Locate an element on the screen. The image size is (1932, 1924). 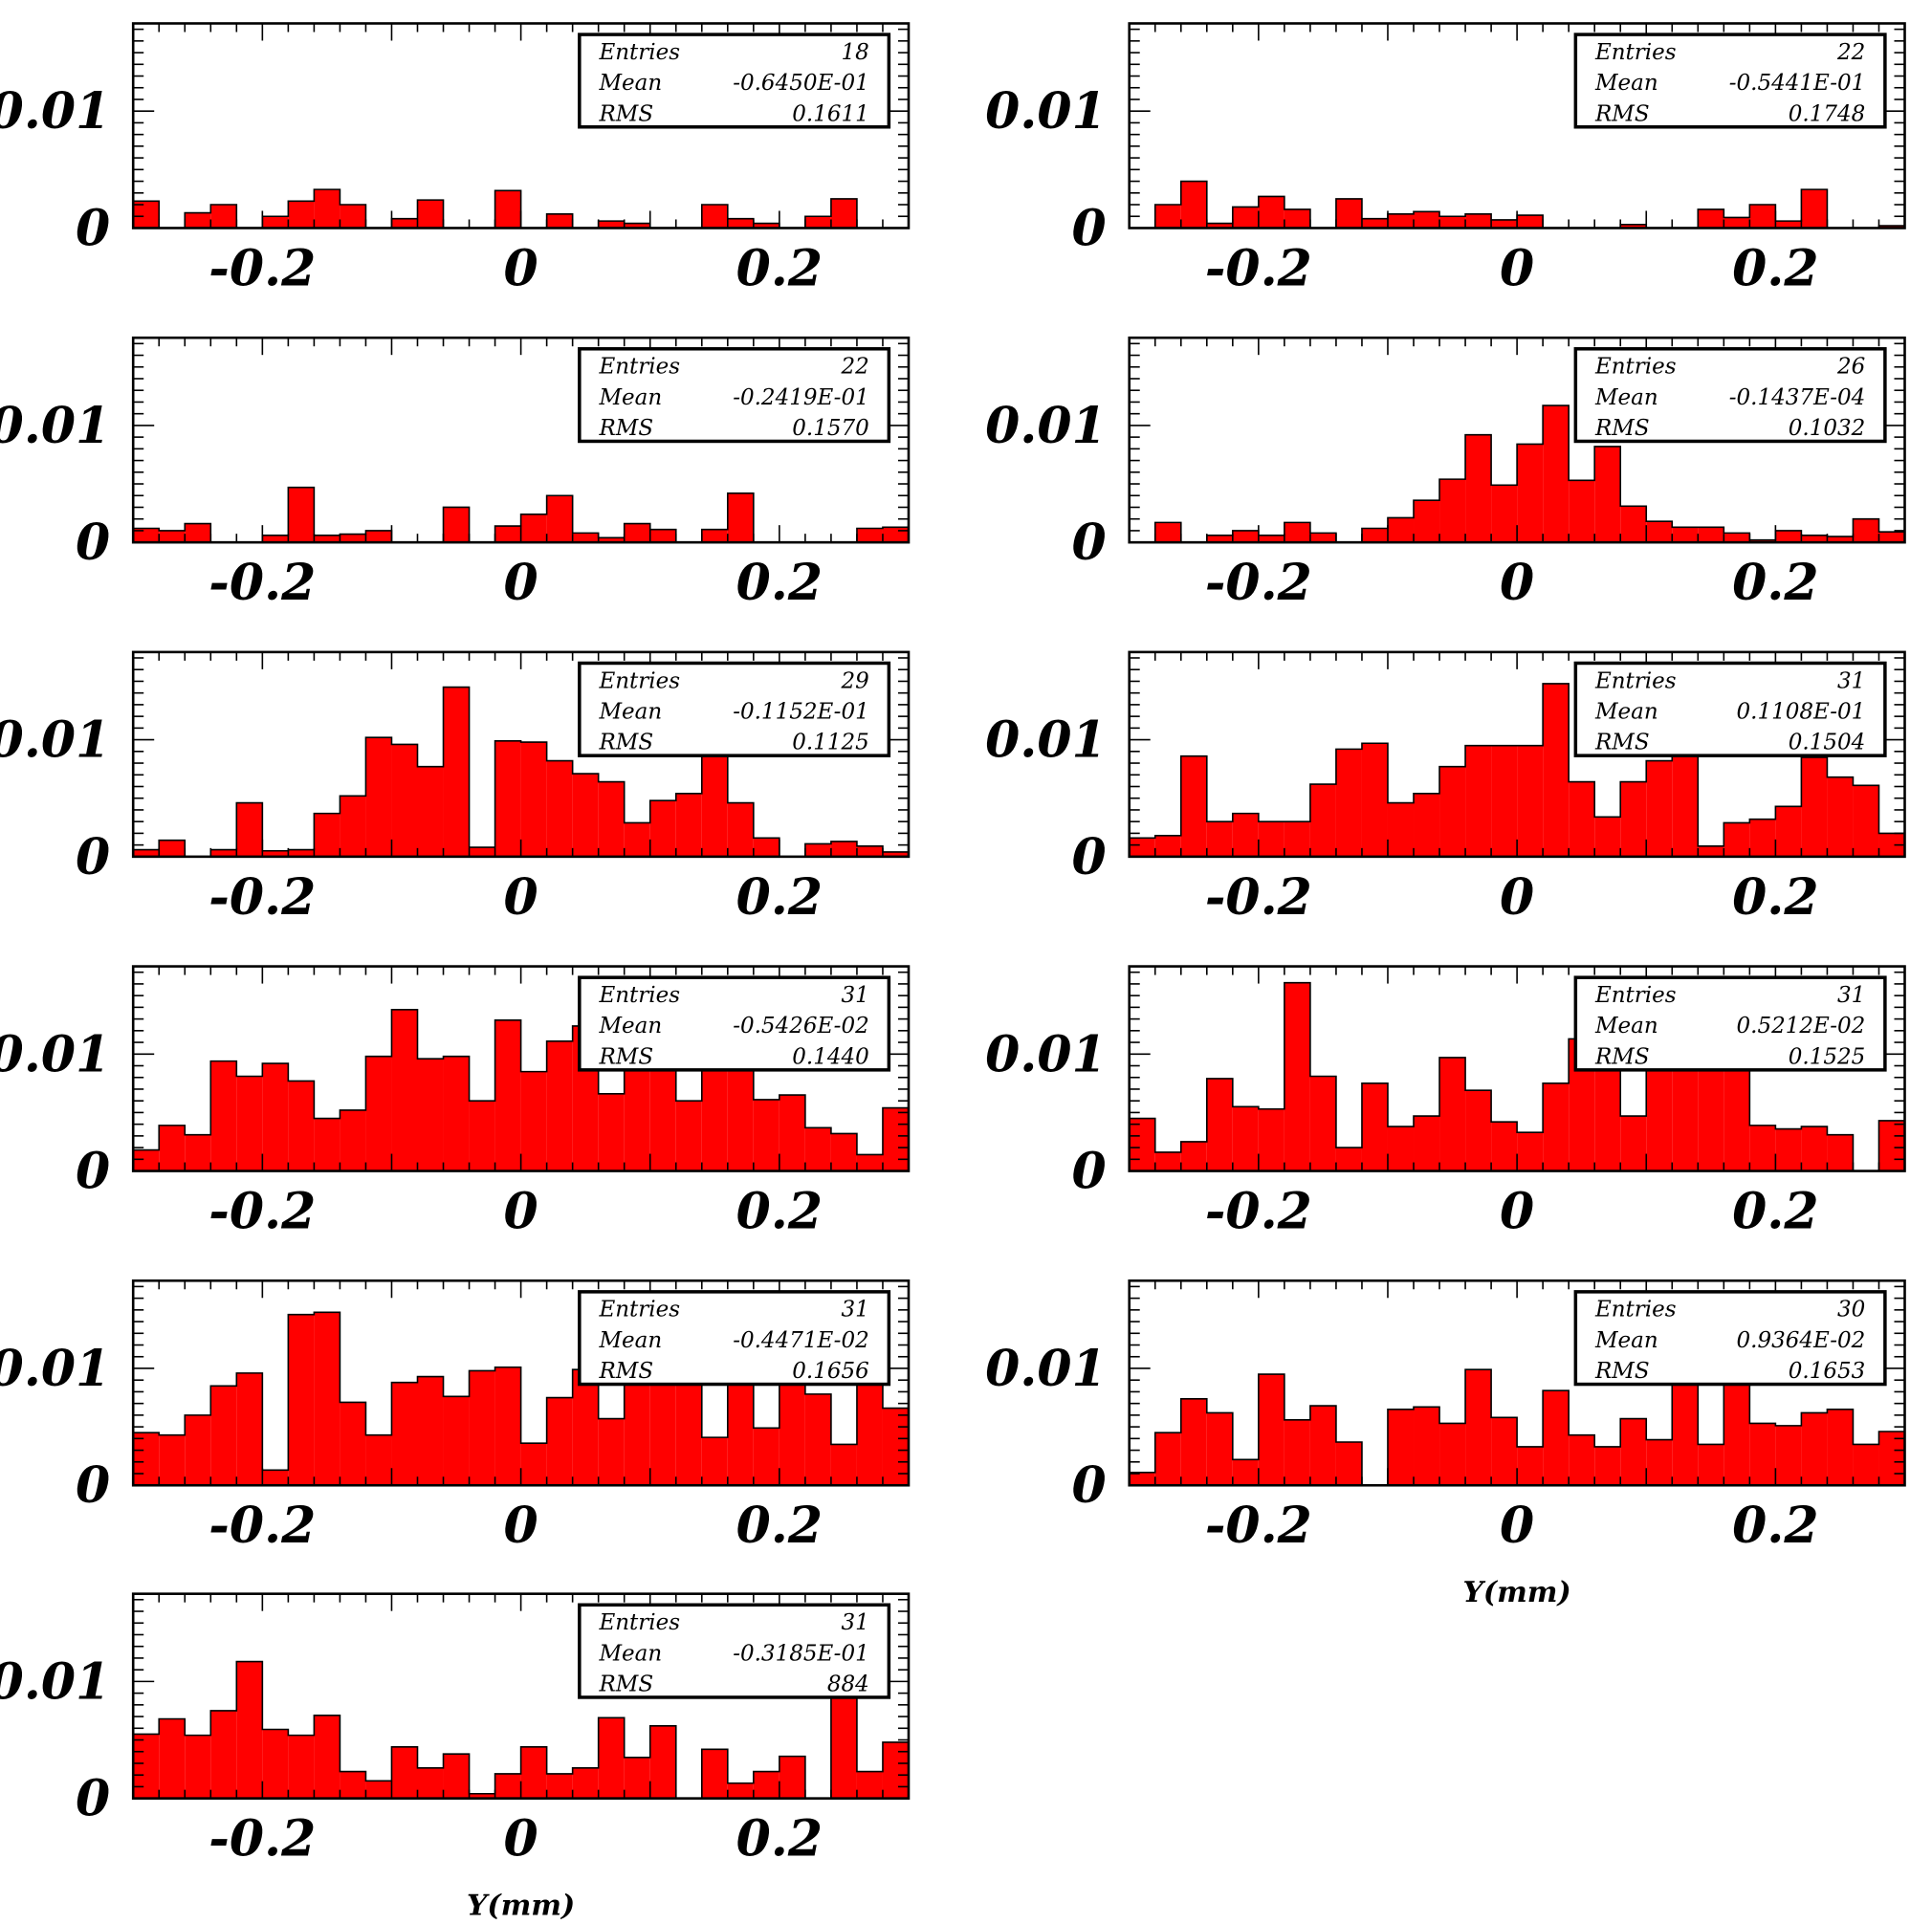
stats-rms-value: 0.1032 is located at coordinates (1827, 428).